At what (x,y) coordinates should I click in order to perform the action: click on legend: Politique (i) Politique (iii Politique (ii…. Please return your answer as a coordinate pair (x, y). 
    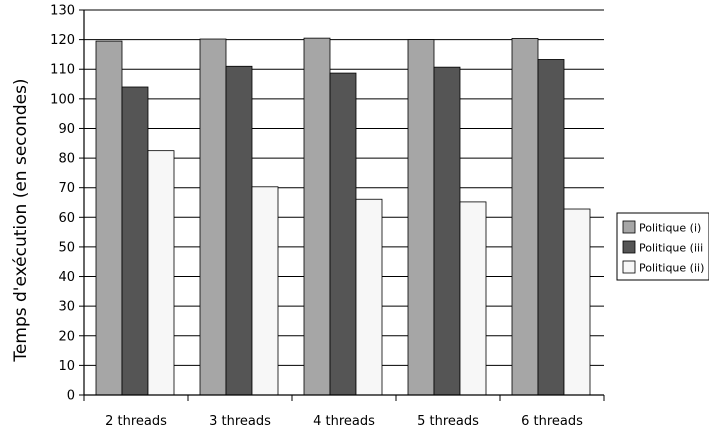
    Looking at the image, I should click on (662, 246).